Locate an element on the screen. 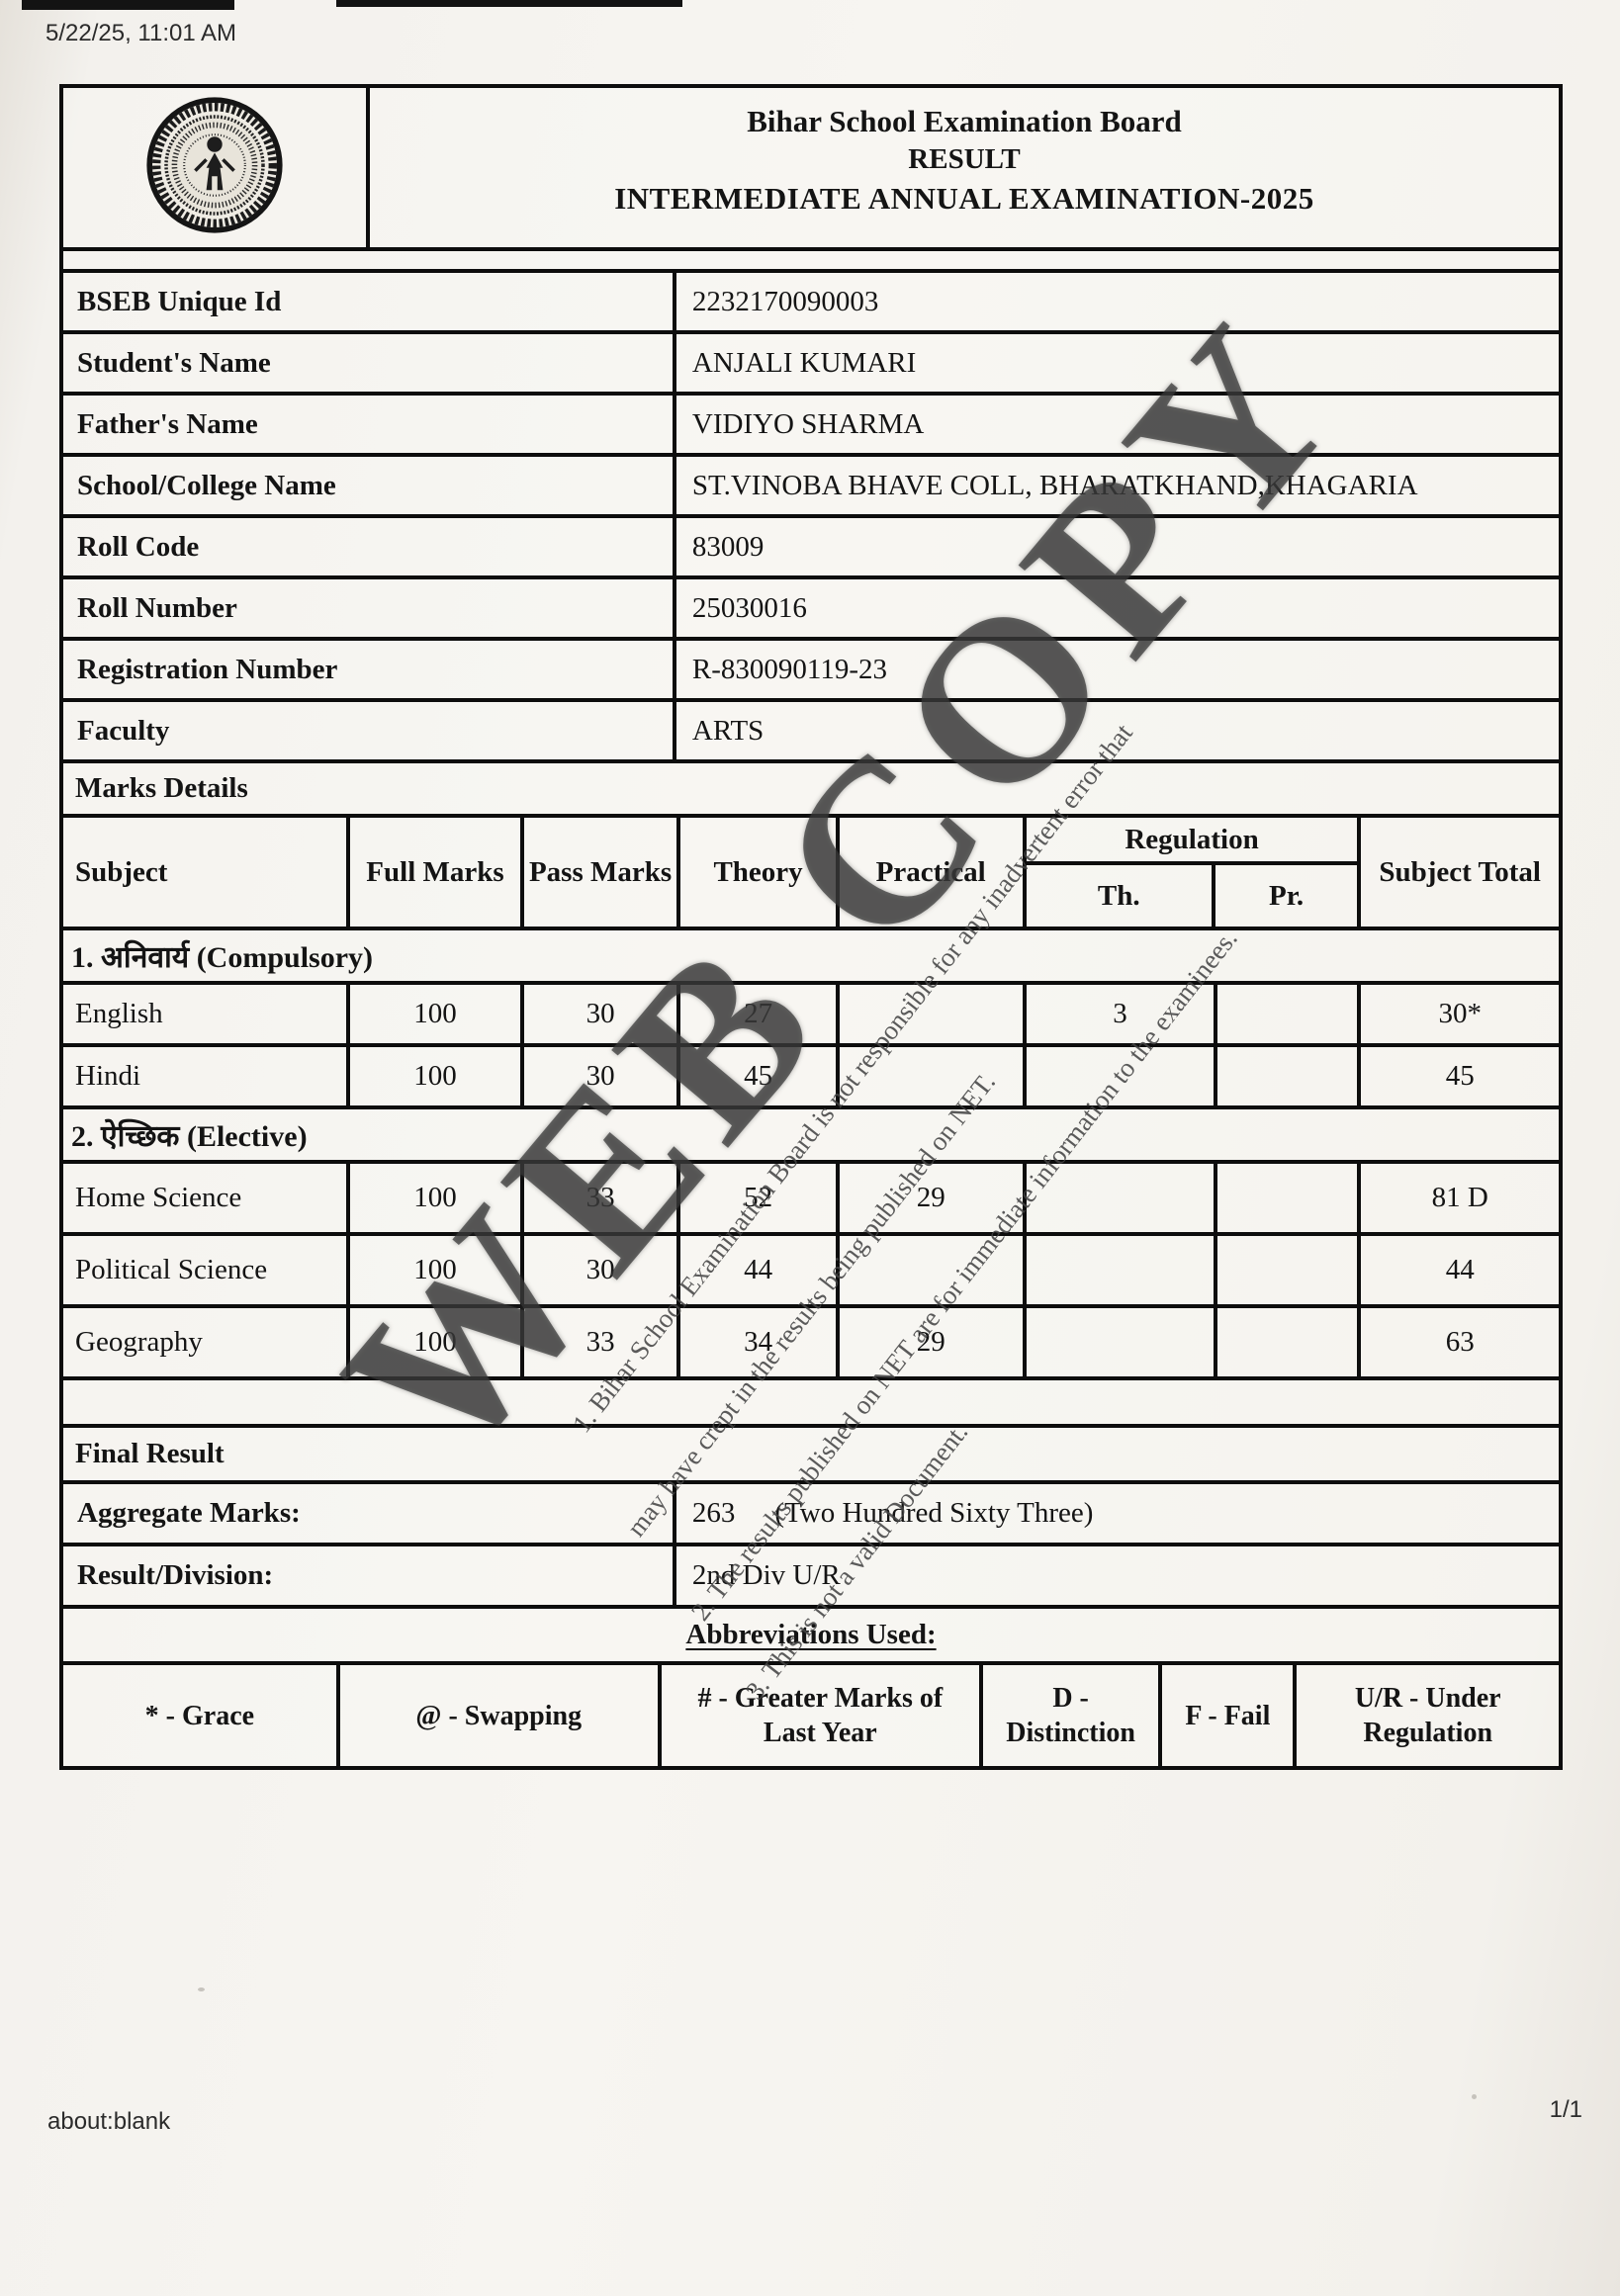 The height and width of the screenshot is (2296, 1620). bseb-seal-icon is located at coordinates (214, 168).